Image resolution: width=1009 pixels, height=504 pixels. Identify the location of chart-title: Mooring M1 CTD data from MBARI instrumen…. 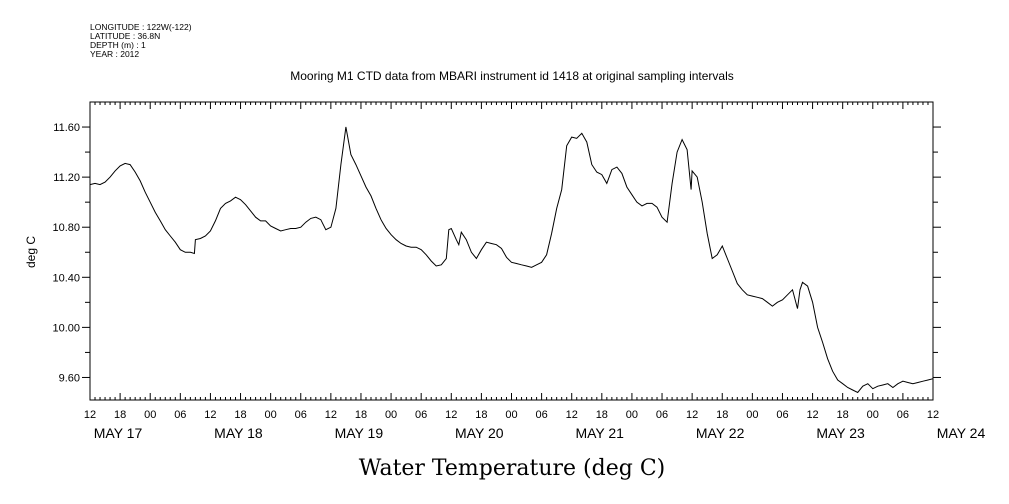
(512, 76).